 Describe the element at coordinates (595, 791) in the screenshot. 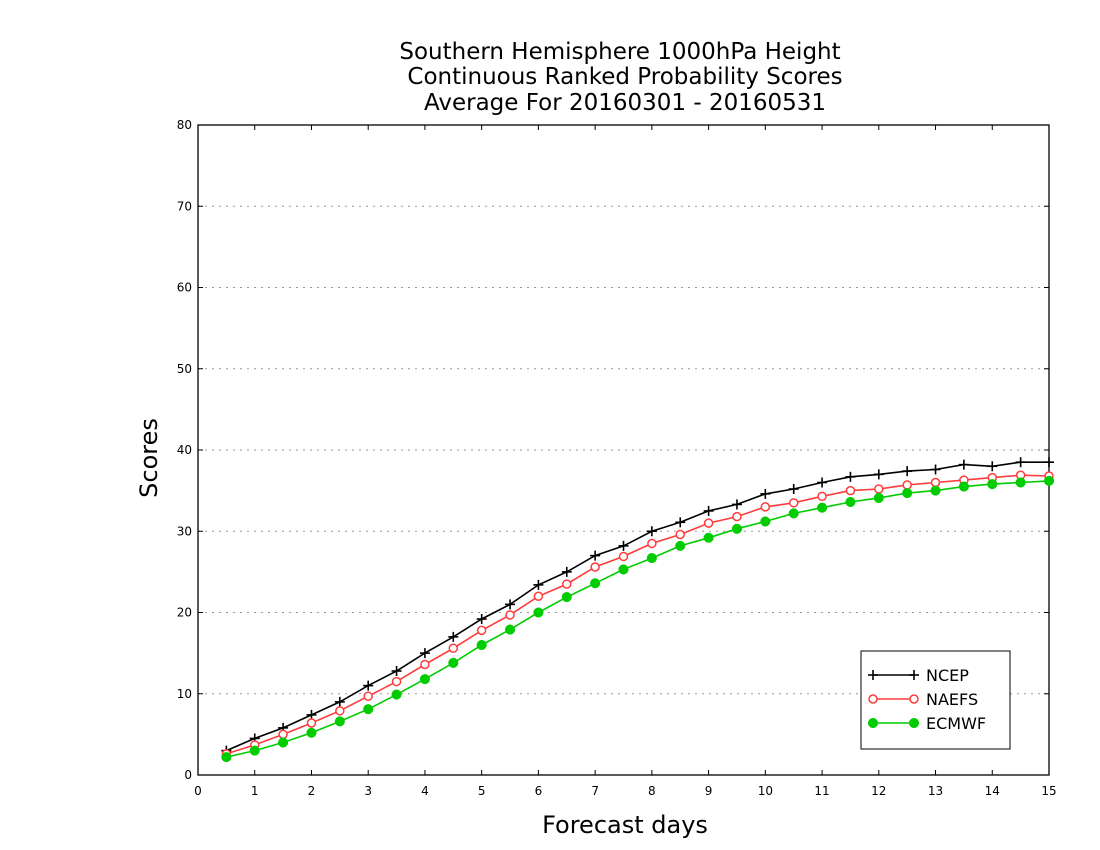

I see `x-tick-label: 7` at that location.